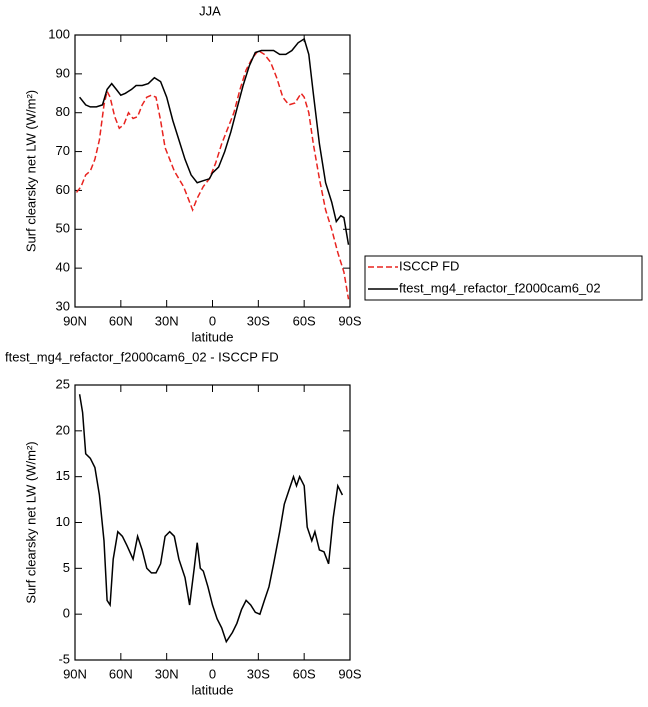 The height and width of the screenshot is (707, 648). I want to click on y-tick-label: 30, so click(63, 305).